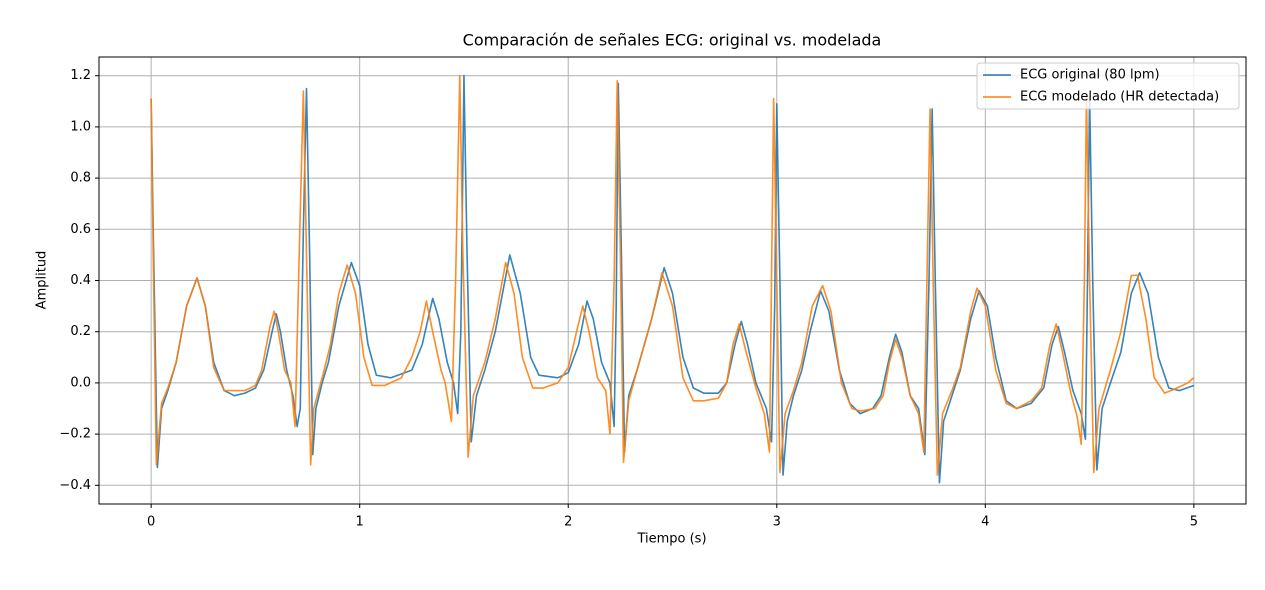 Image resolution: width=1265 pixels, height=590 pixels. What do you see at coordinates (671, 539) in the screenshot?
I see `x-axis-label: Tiempo (s)` at bounding box center [671, 539].